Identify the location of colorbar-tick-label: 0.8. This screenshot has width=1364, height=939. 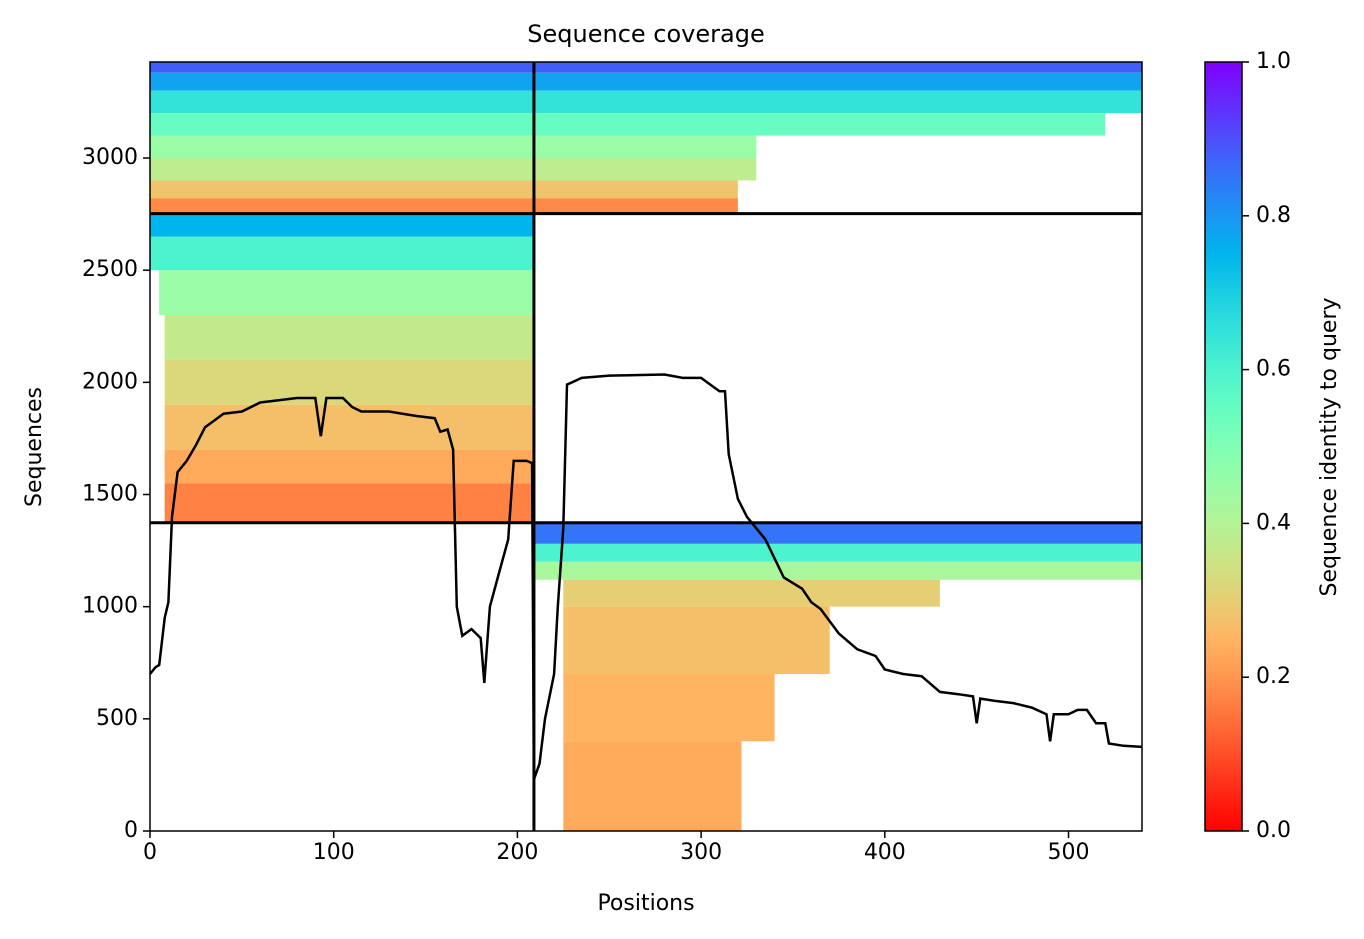
(1273, 215).